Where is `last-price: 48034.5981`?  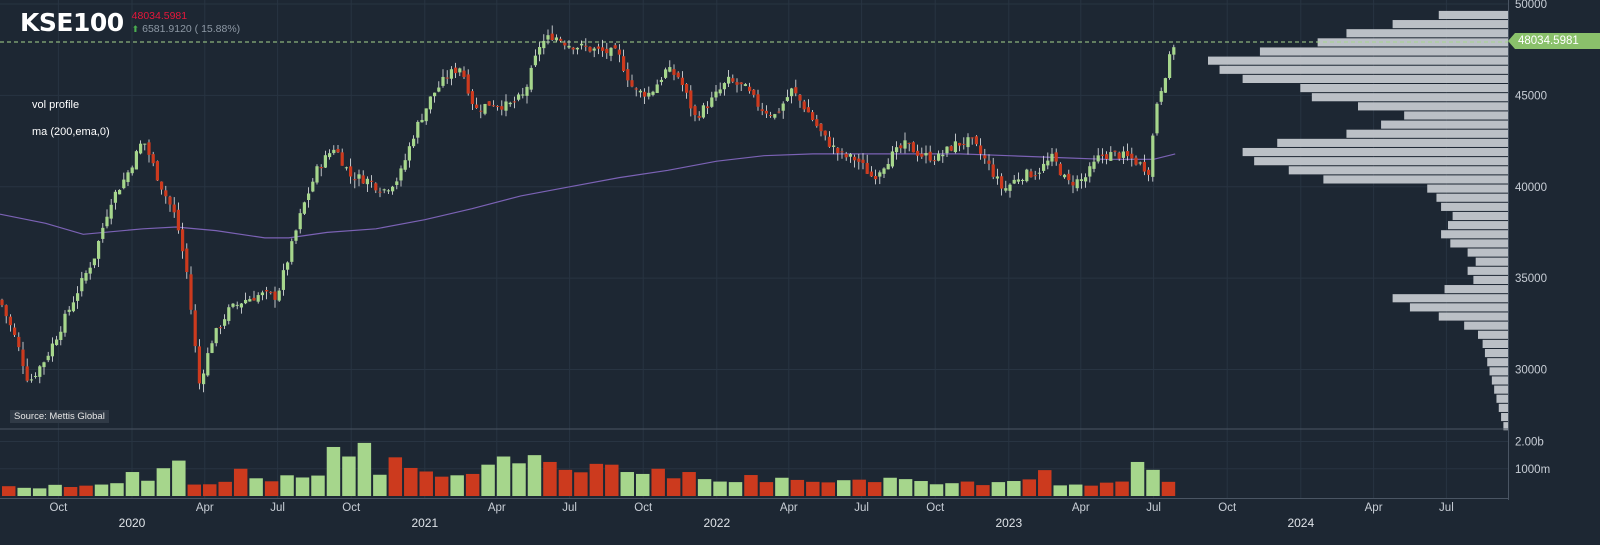 last-price: 48034.5981 is located at coordinates (159, 16).